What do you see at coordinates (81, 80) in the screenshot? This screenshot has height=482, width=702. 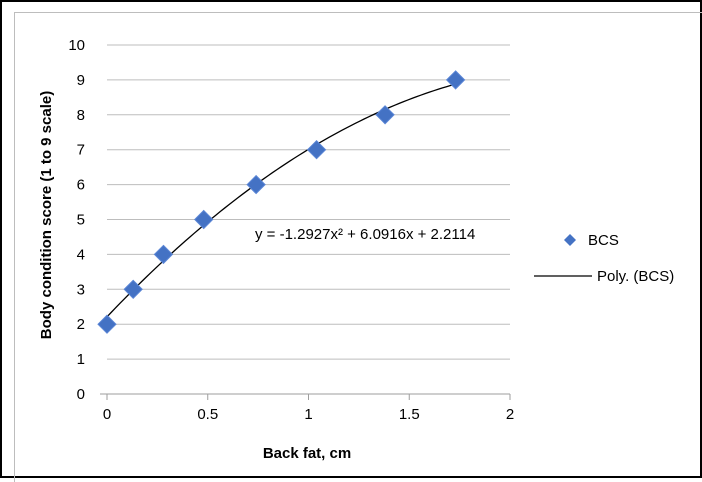 I see `y-tick-label: 9` at bounding box center [81, 80].